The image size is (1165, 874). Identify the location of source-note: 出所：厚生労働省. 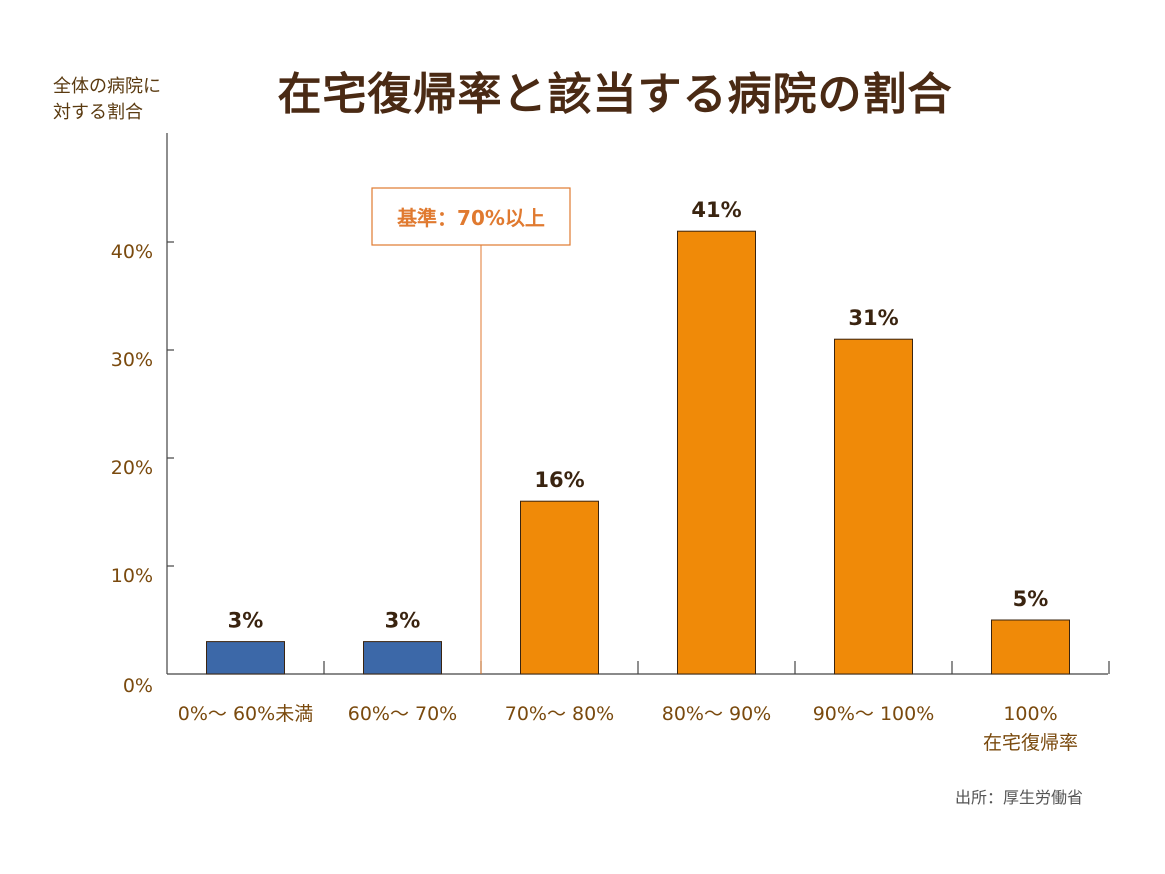
(1018, 797).